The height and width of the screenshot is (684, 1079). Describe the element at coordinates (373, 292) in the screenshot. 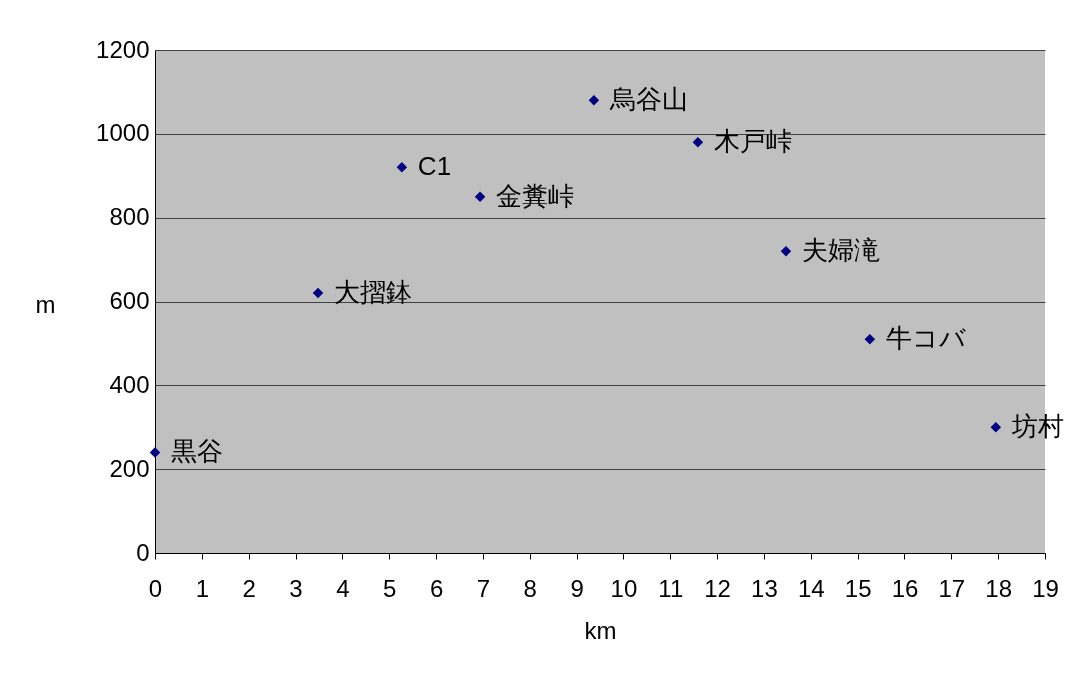

I see `annotation: 大摺鉢` at that location.